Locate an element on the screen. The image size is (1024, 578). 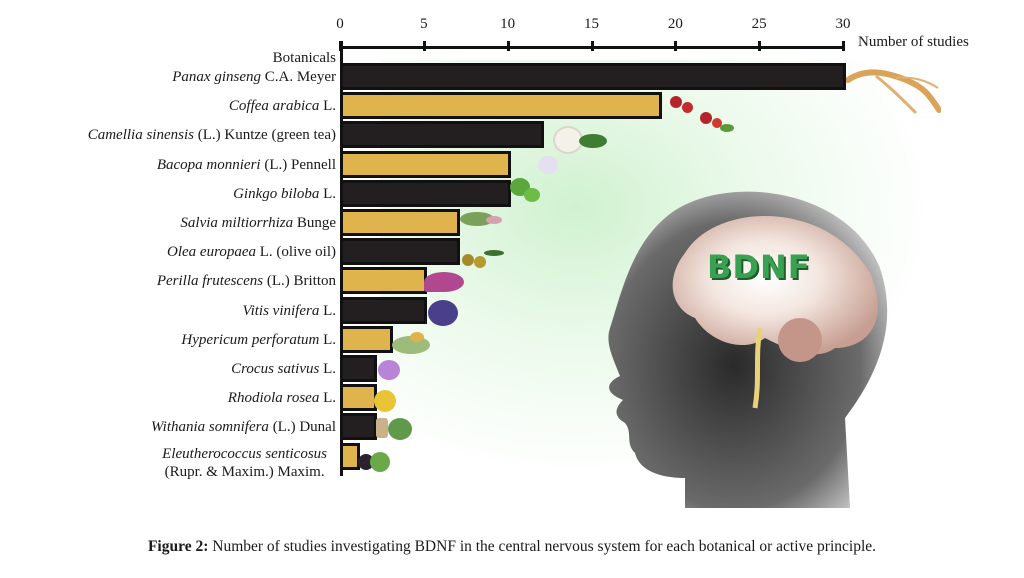
x-axis-tick-label: 25 is located at coordinates (759, 24).